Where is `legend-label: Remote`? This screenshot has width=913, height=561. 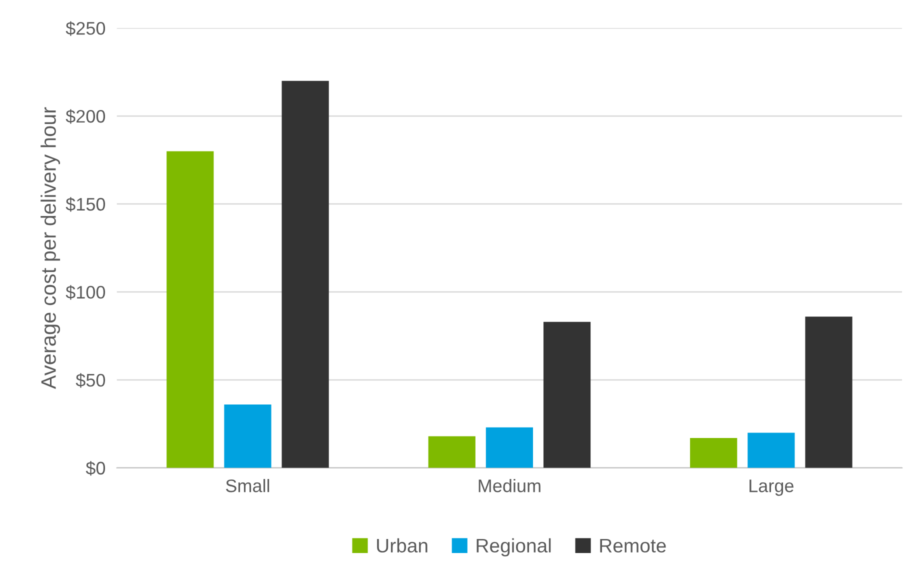 legend-label: Remote is located at coordinates (633, 545).